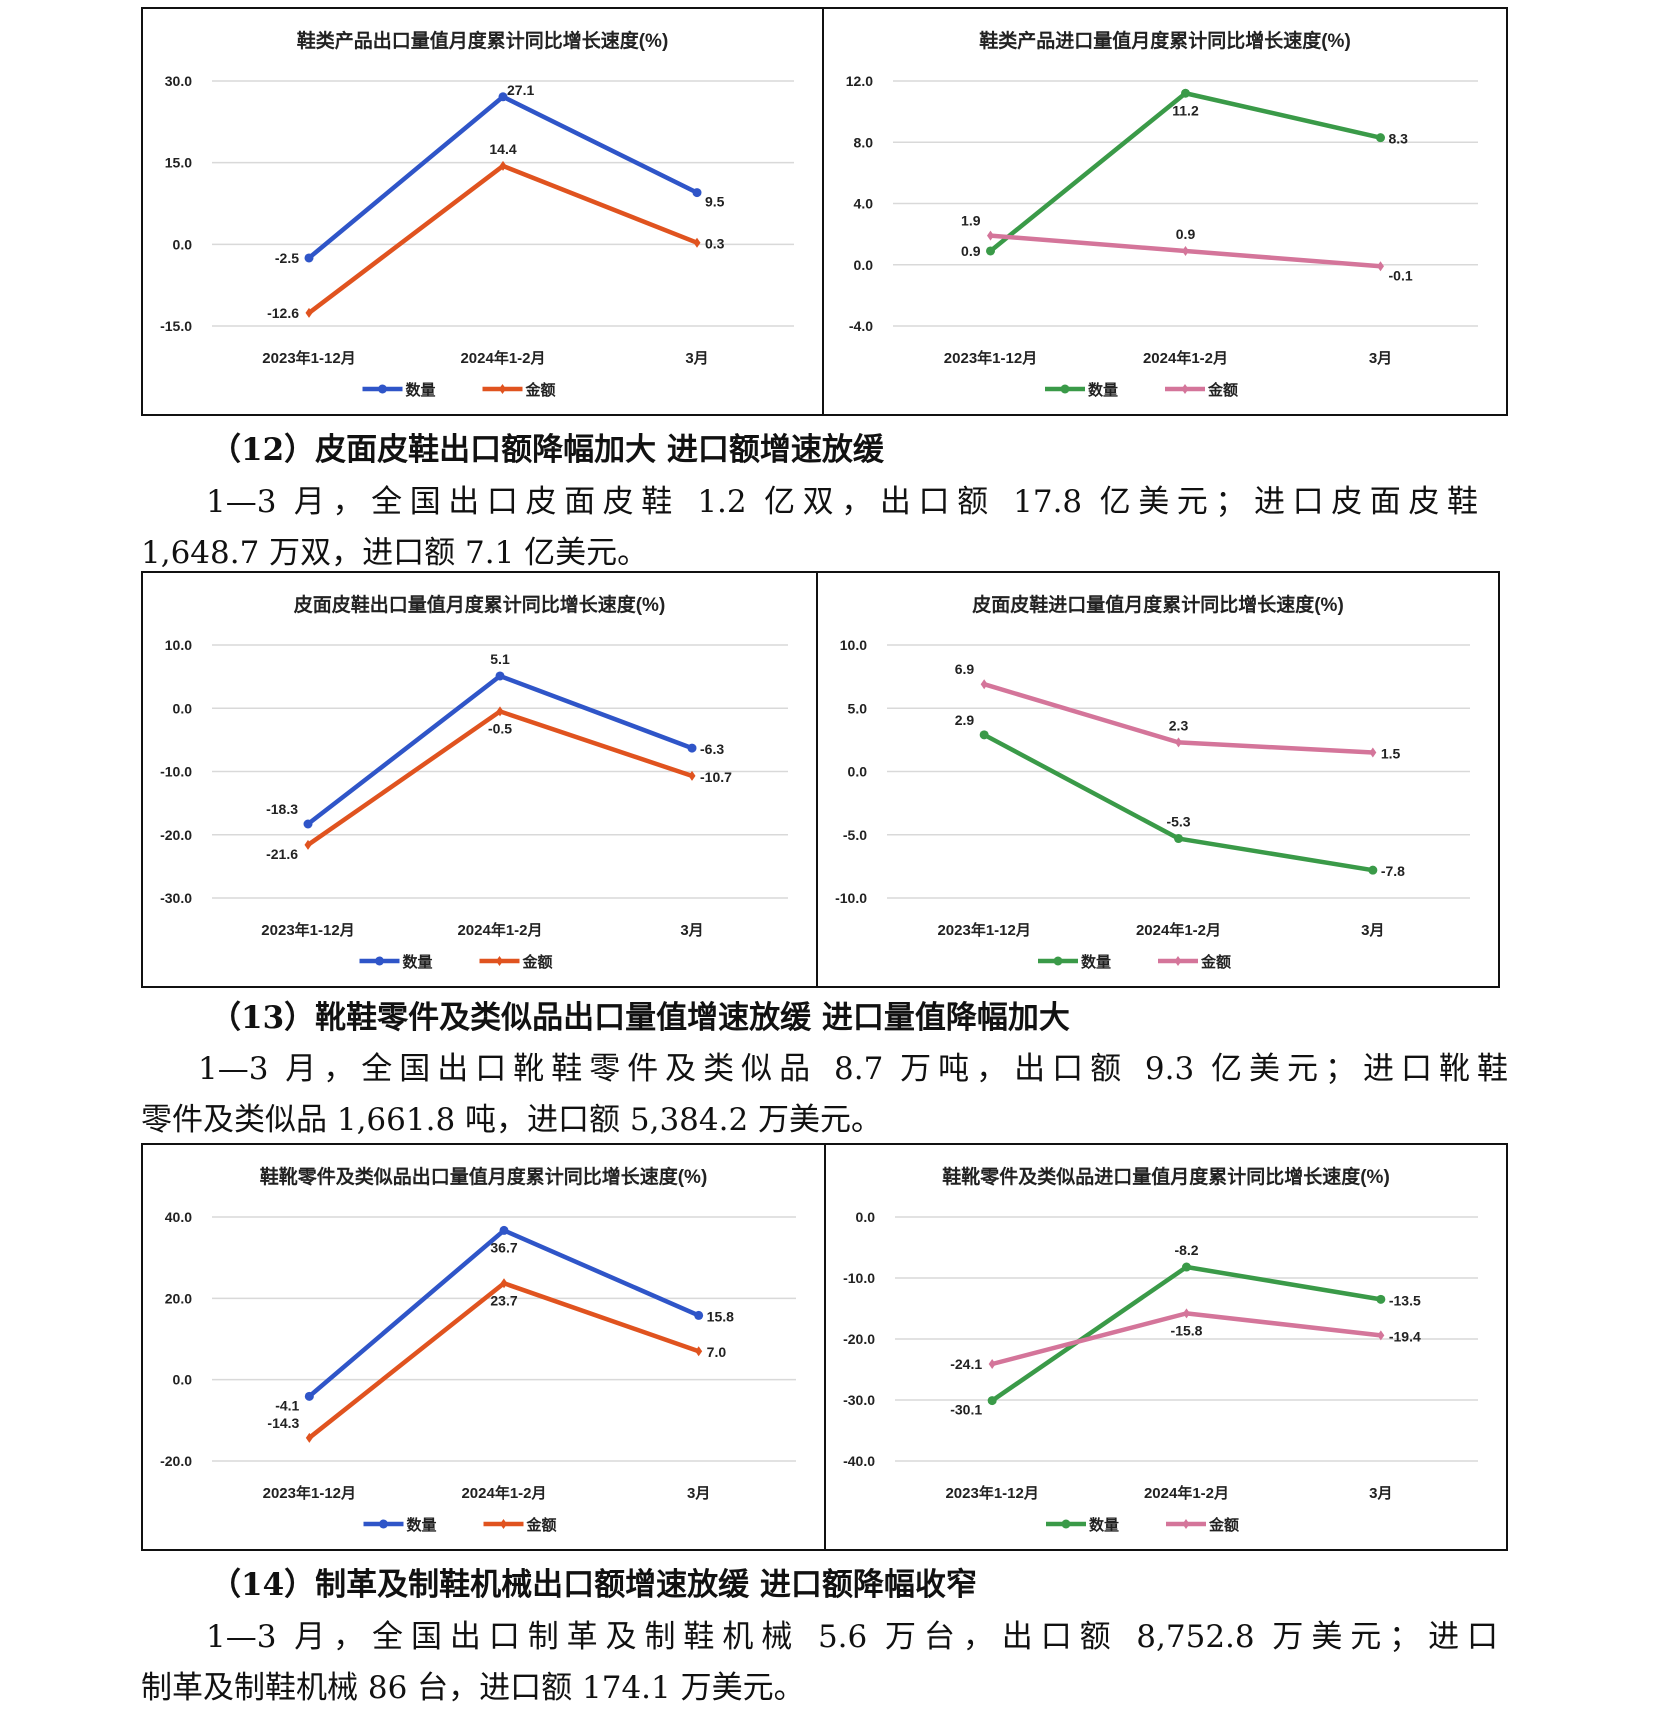 This screenshot has width=1662, height=1716. What do you see at coordinates (178, 1298) in the screenshot?
I see `y-tick-label: 20.0` at bounding box center [178, 1298].